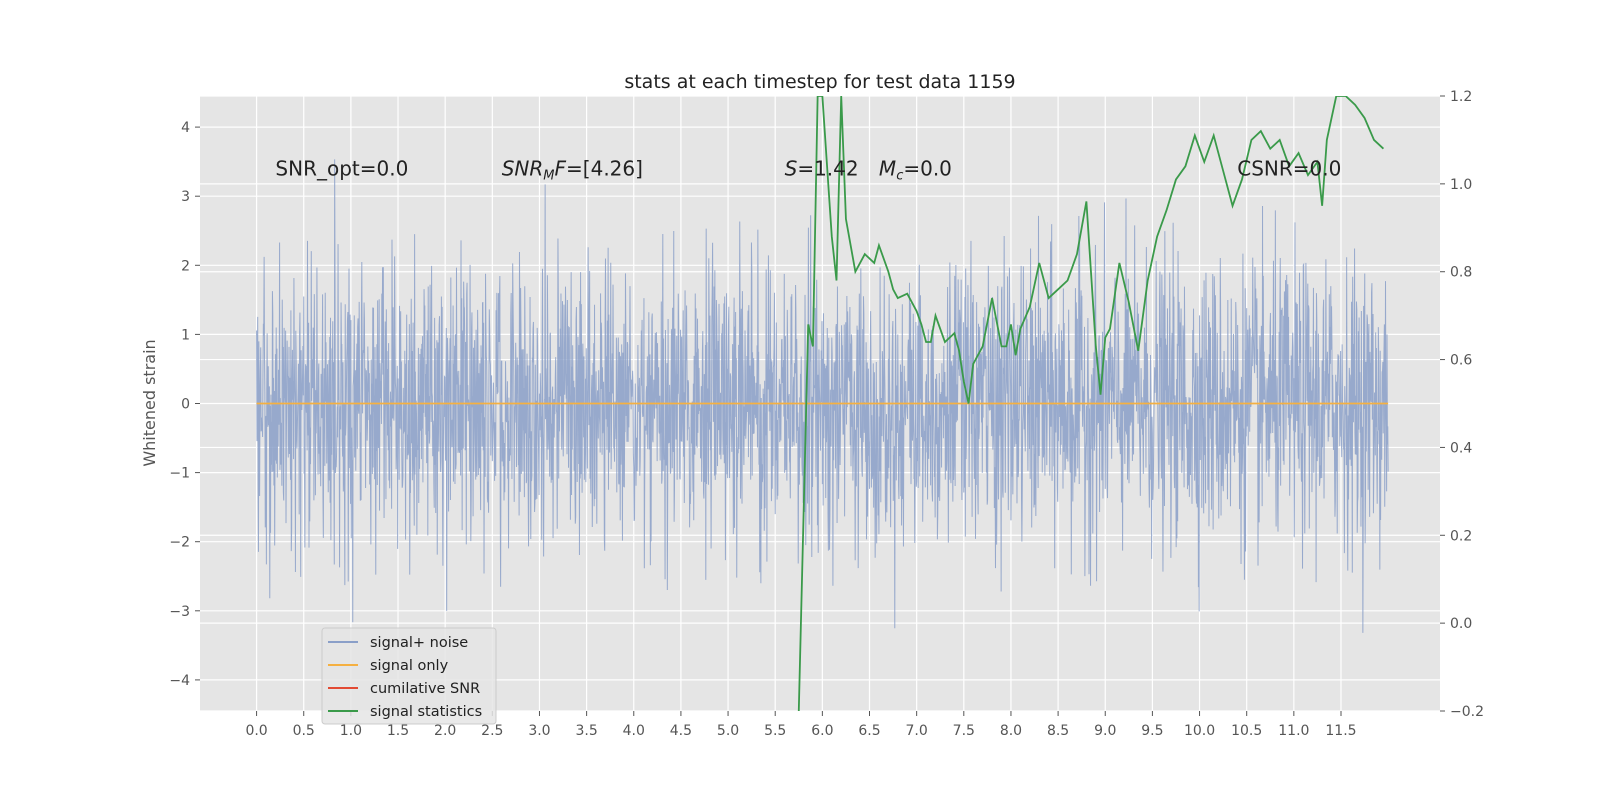 This screenshot has width=1600, height=800. Describe the element at coordinates (539, 731) in the screenshot. I see `x-tick-label-6: 3.0` at that location.